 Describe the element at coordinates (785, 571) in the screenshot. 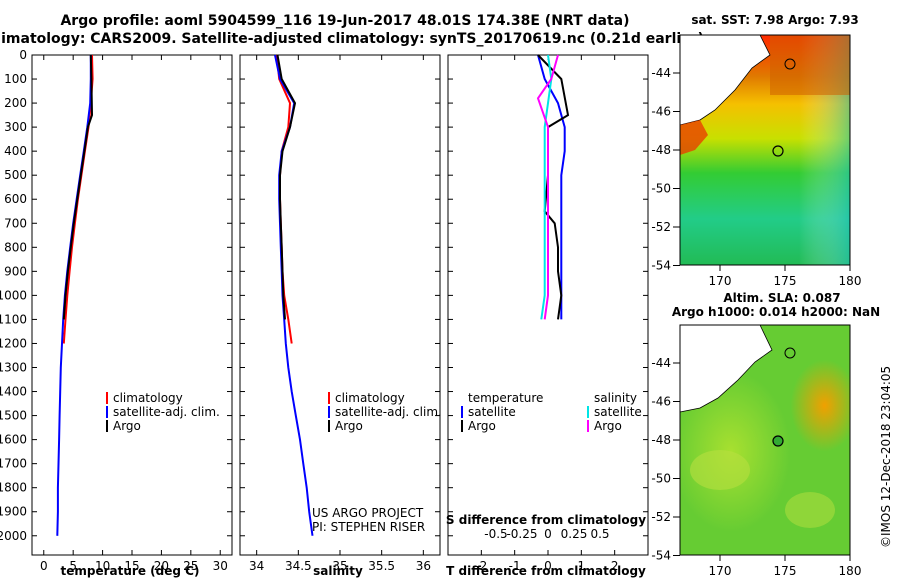

I see `lon-tick-label: 175` at that location.